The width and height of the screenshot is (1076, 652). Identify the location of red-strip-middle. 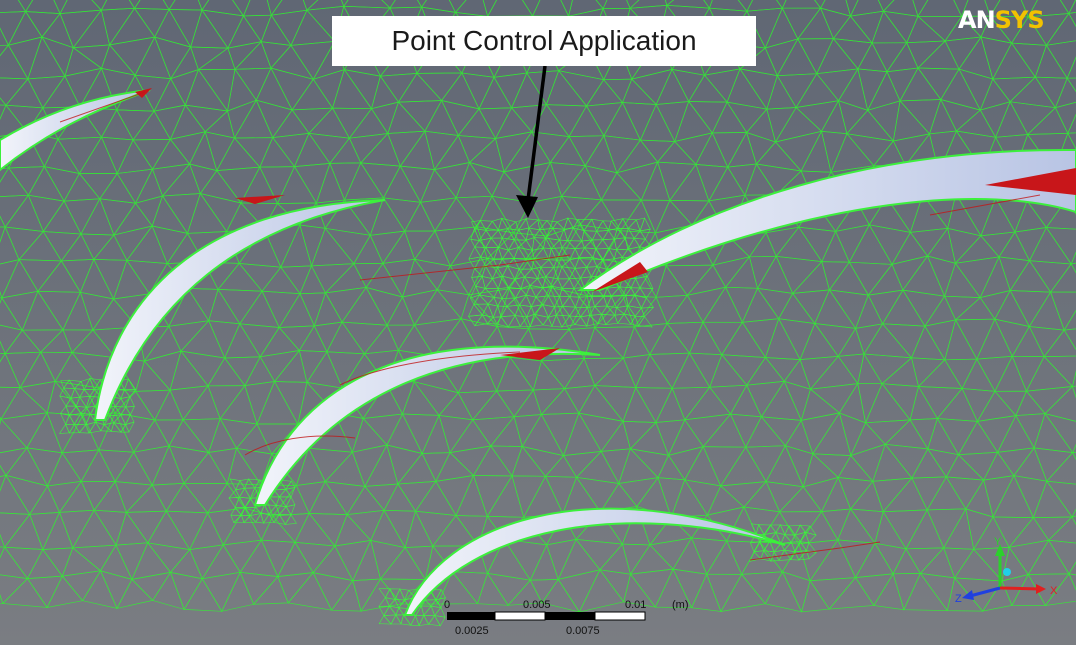
(530, 354).